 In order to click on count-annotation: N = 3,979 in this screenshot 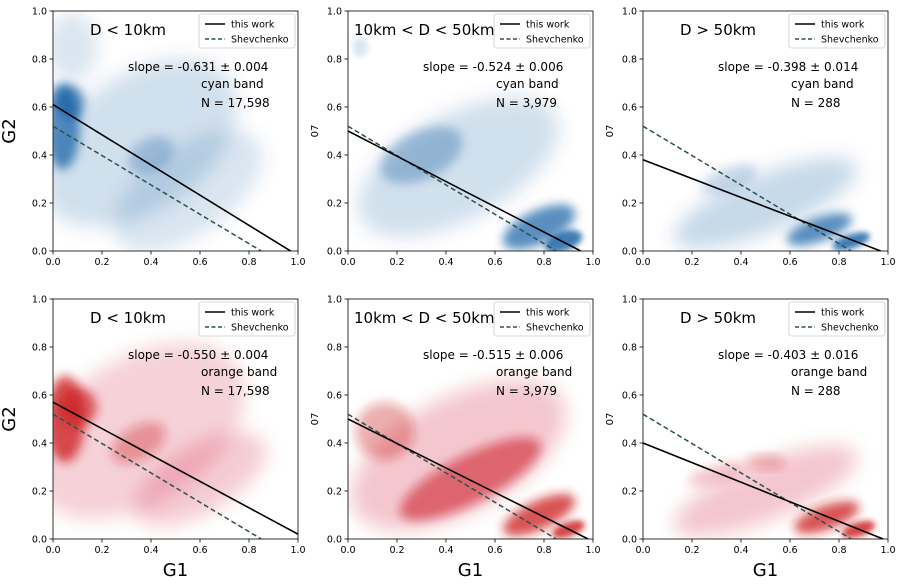, I will do `click(526, 391)`.